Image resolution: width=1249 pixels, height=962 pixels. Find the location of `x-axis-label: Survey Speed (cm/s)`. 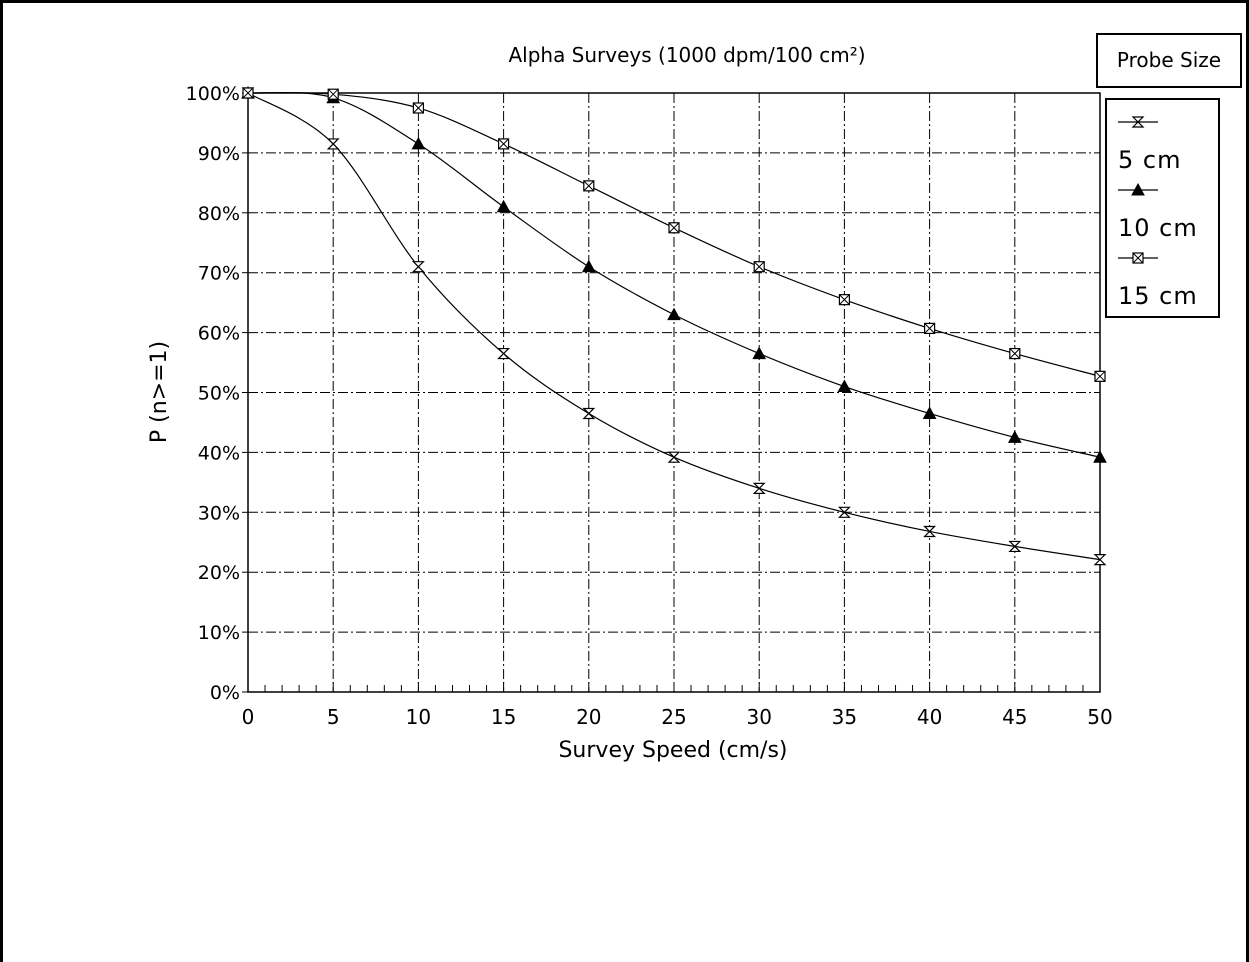

x-axis-label: Survey Speed (cm/s) is located at coordinates (672, 750).